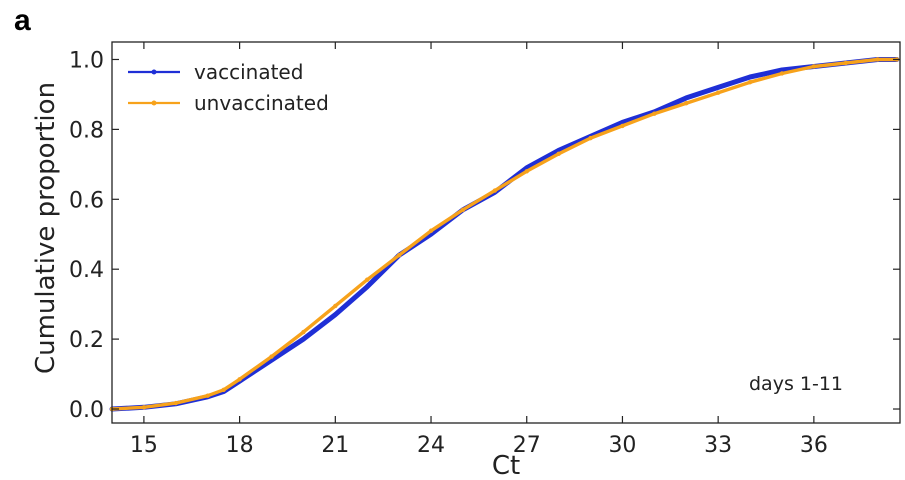 This screenshot has width=905, height=480. I want to click on x-tick-label: 30, so click(622, 445).